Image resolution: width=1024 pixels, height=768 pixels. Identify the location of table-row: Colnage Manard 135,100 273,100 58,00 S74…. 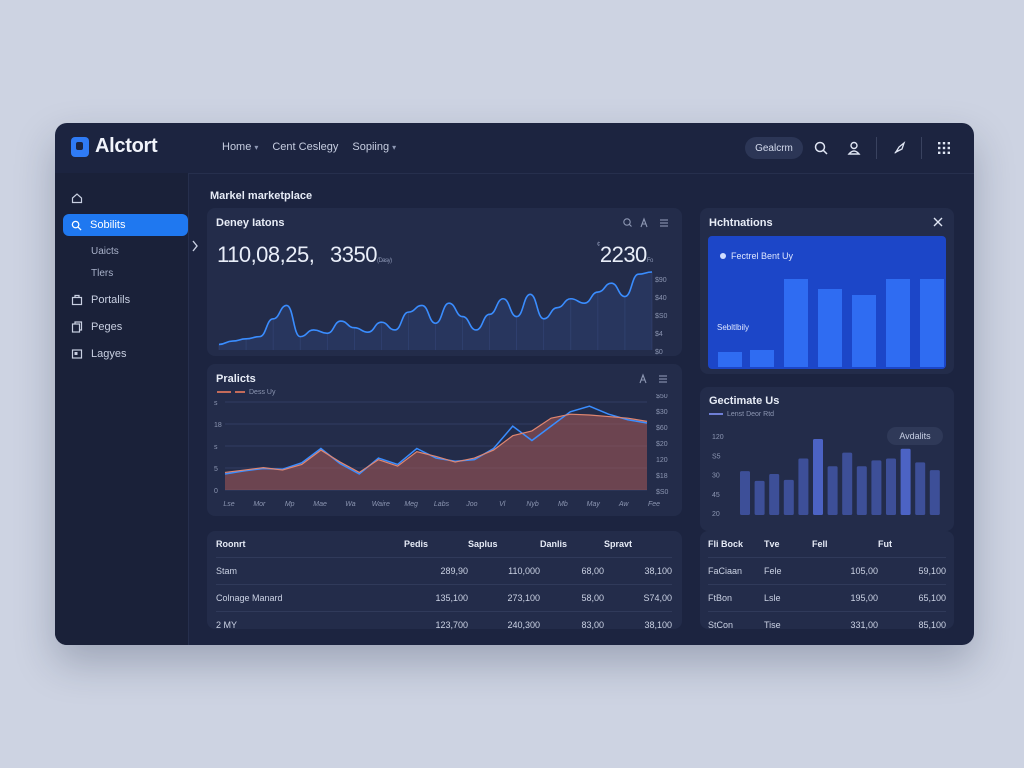
(444, 598).